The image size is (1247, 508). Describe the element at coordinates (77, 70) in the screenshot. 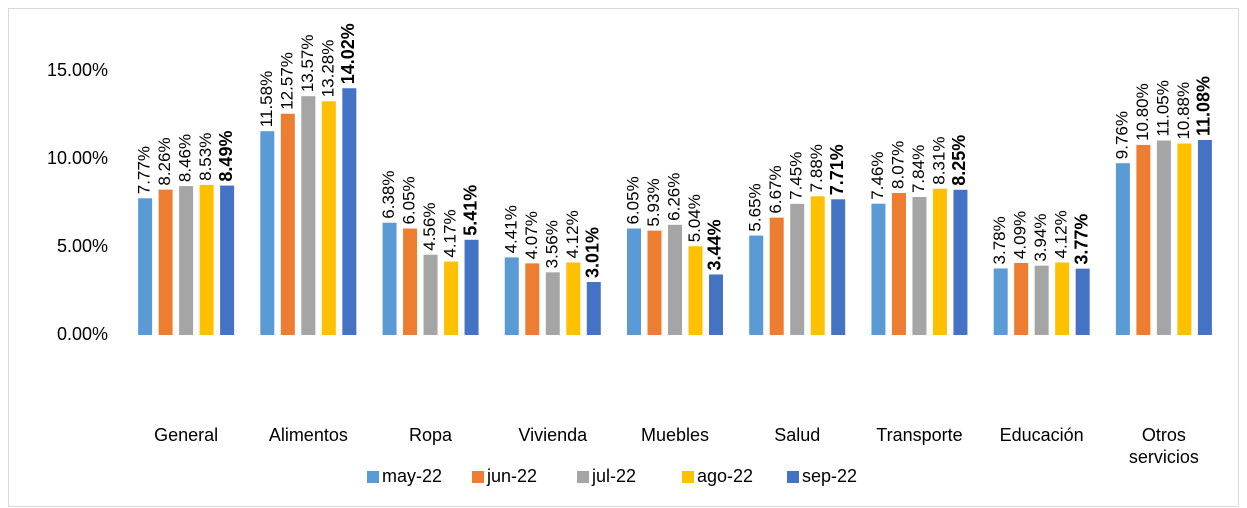

I see `y-tick-label: 15.00%` at that location.